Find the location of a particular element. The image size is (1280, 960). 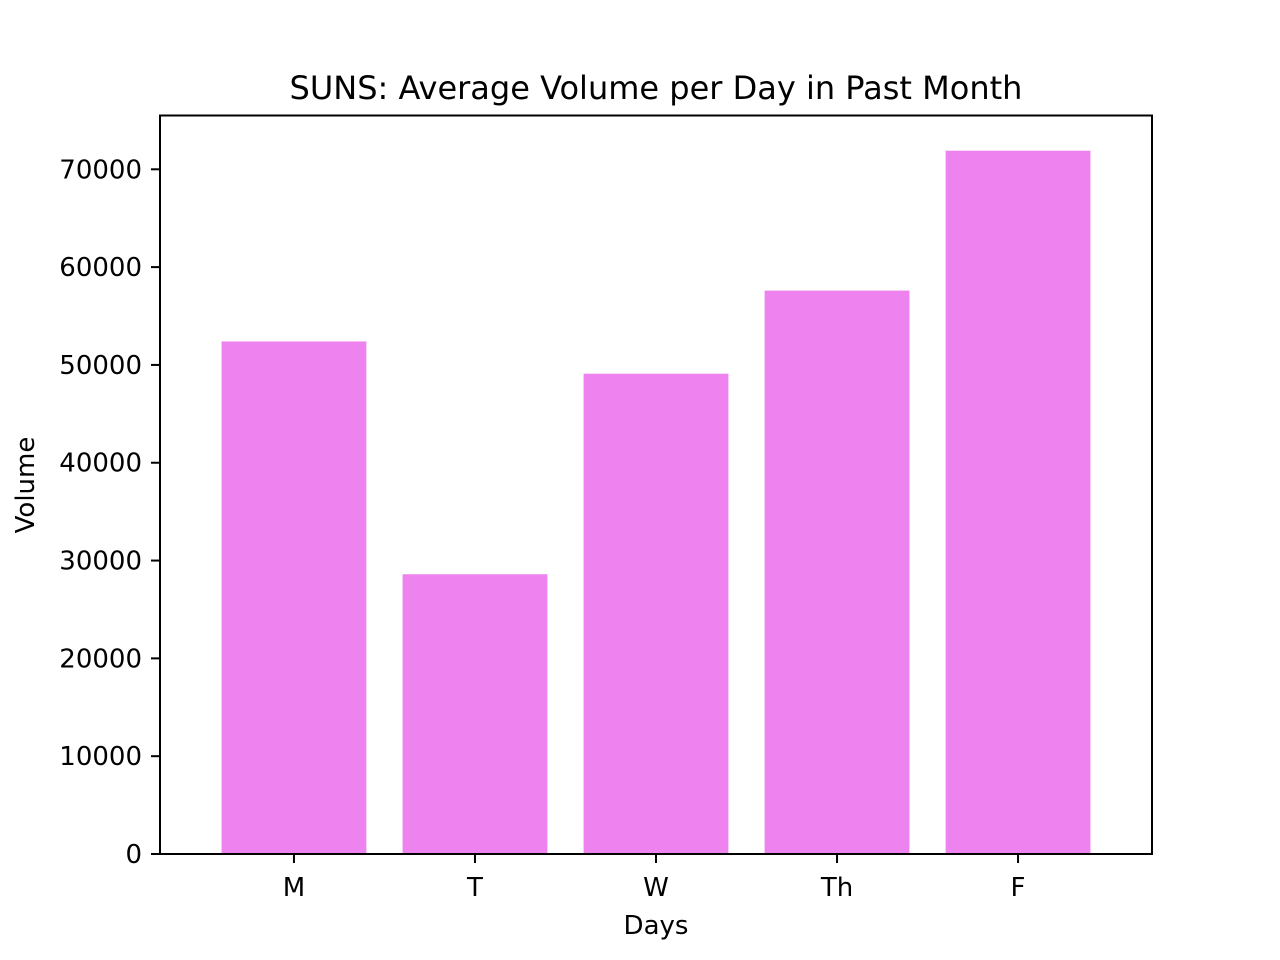

x-tick-label: F is located at coordinates (1018, 888).